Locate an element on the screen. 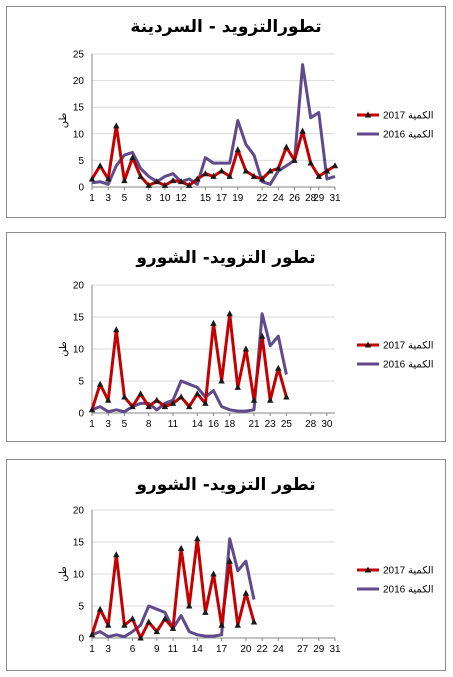  x-tick-label: 21 is located at coordinates (254, 424).